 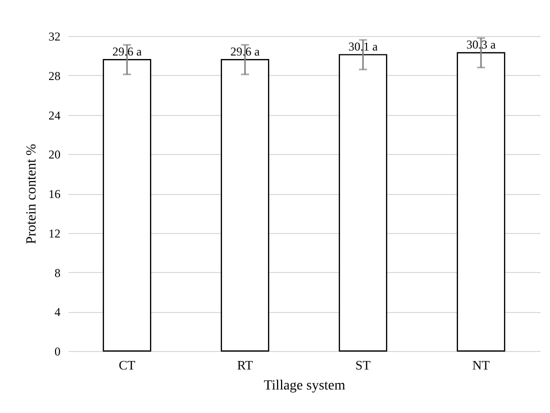 What do you see at coordinates (481, 45) in the screenshot?
I see `data-label: 30.3 a` at bounding box center [481, 45].